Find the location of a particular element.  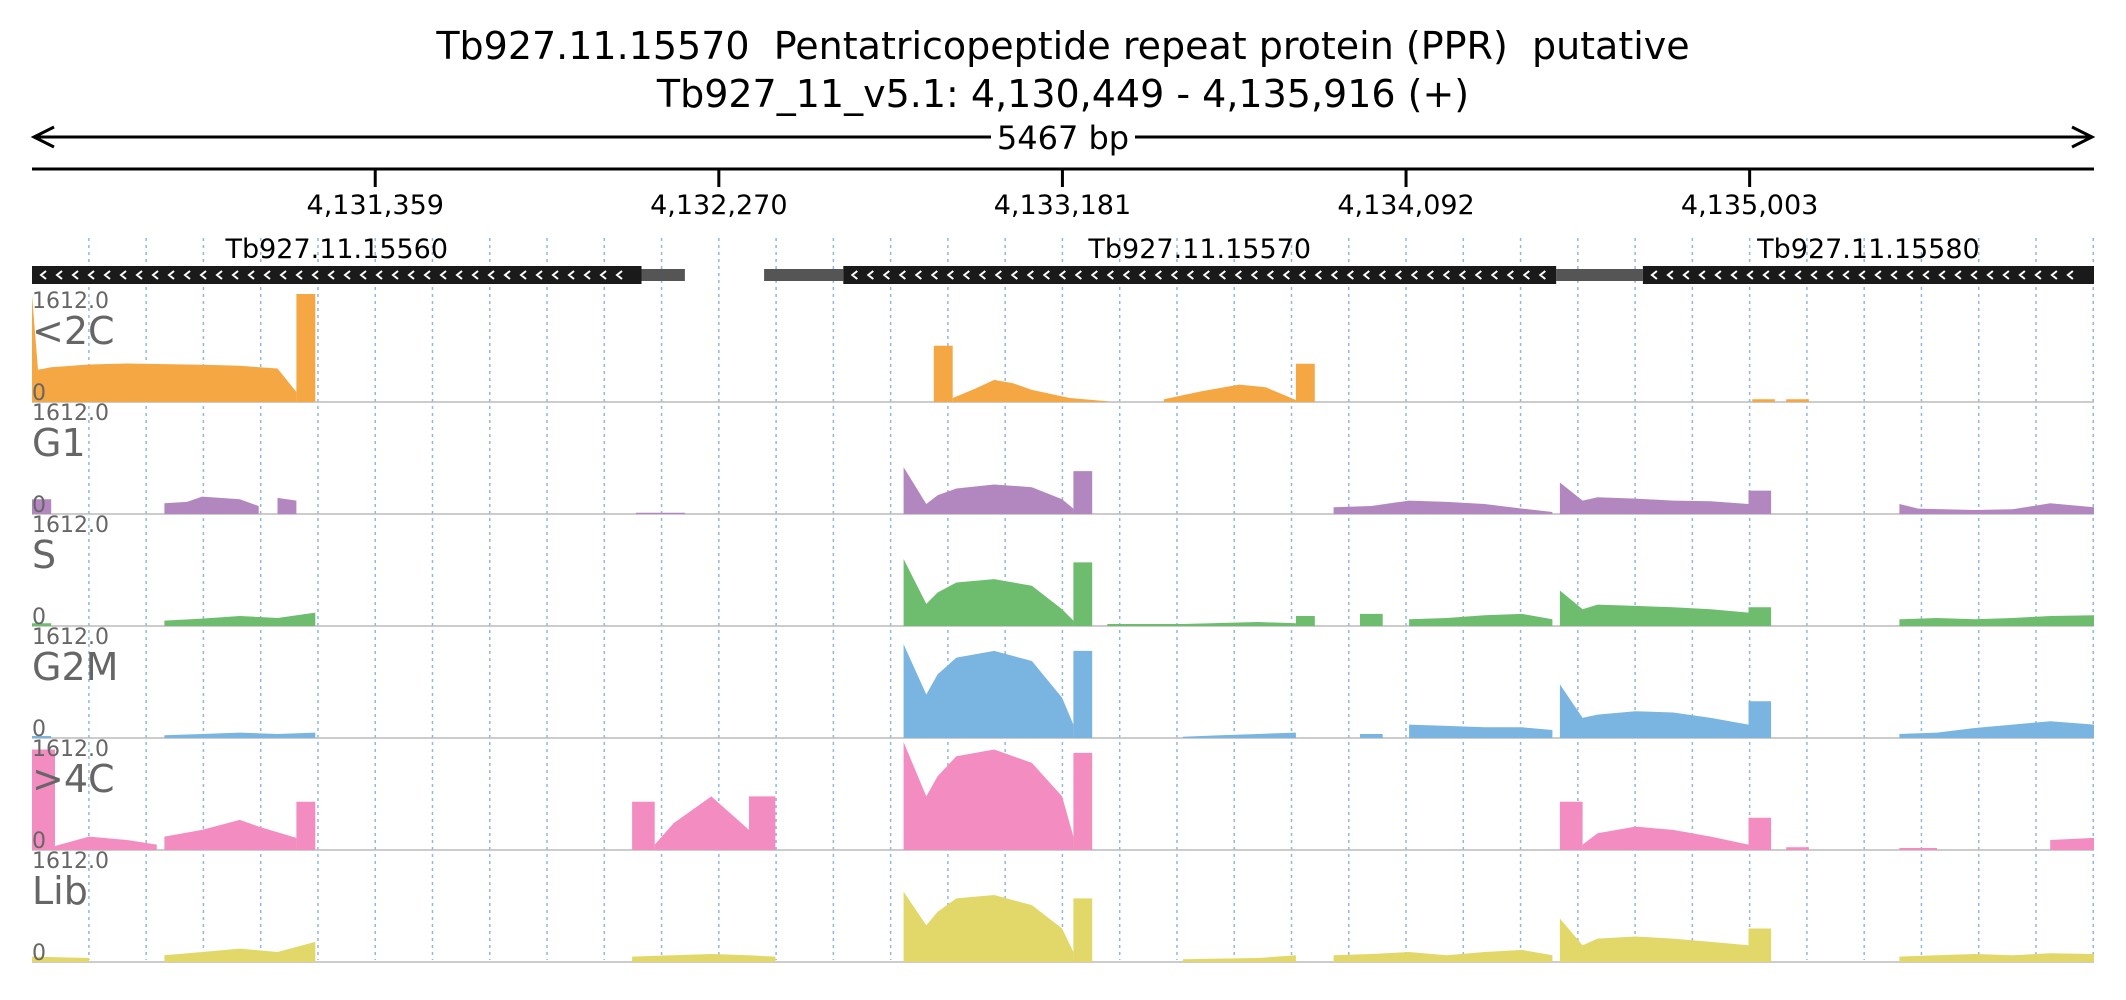

track-name: S is located at coordinates (44, 555).